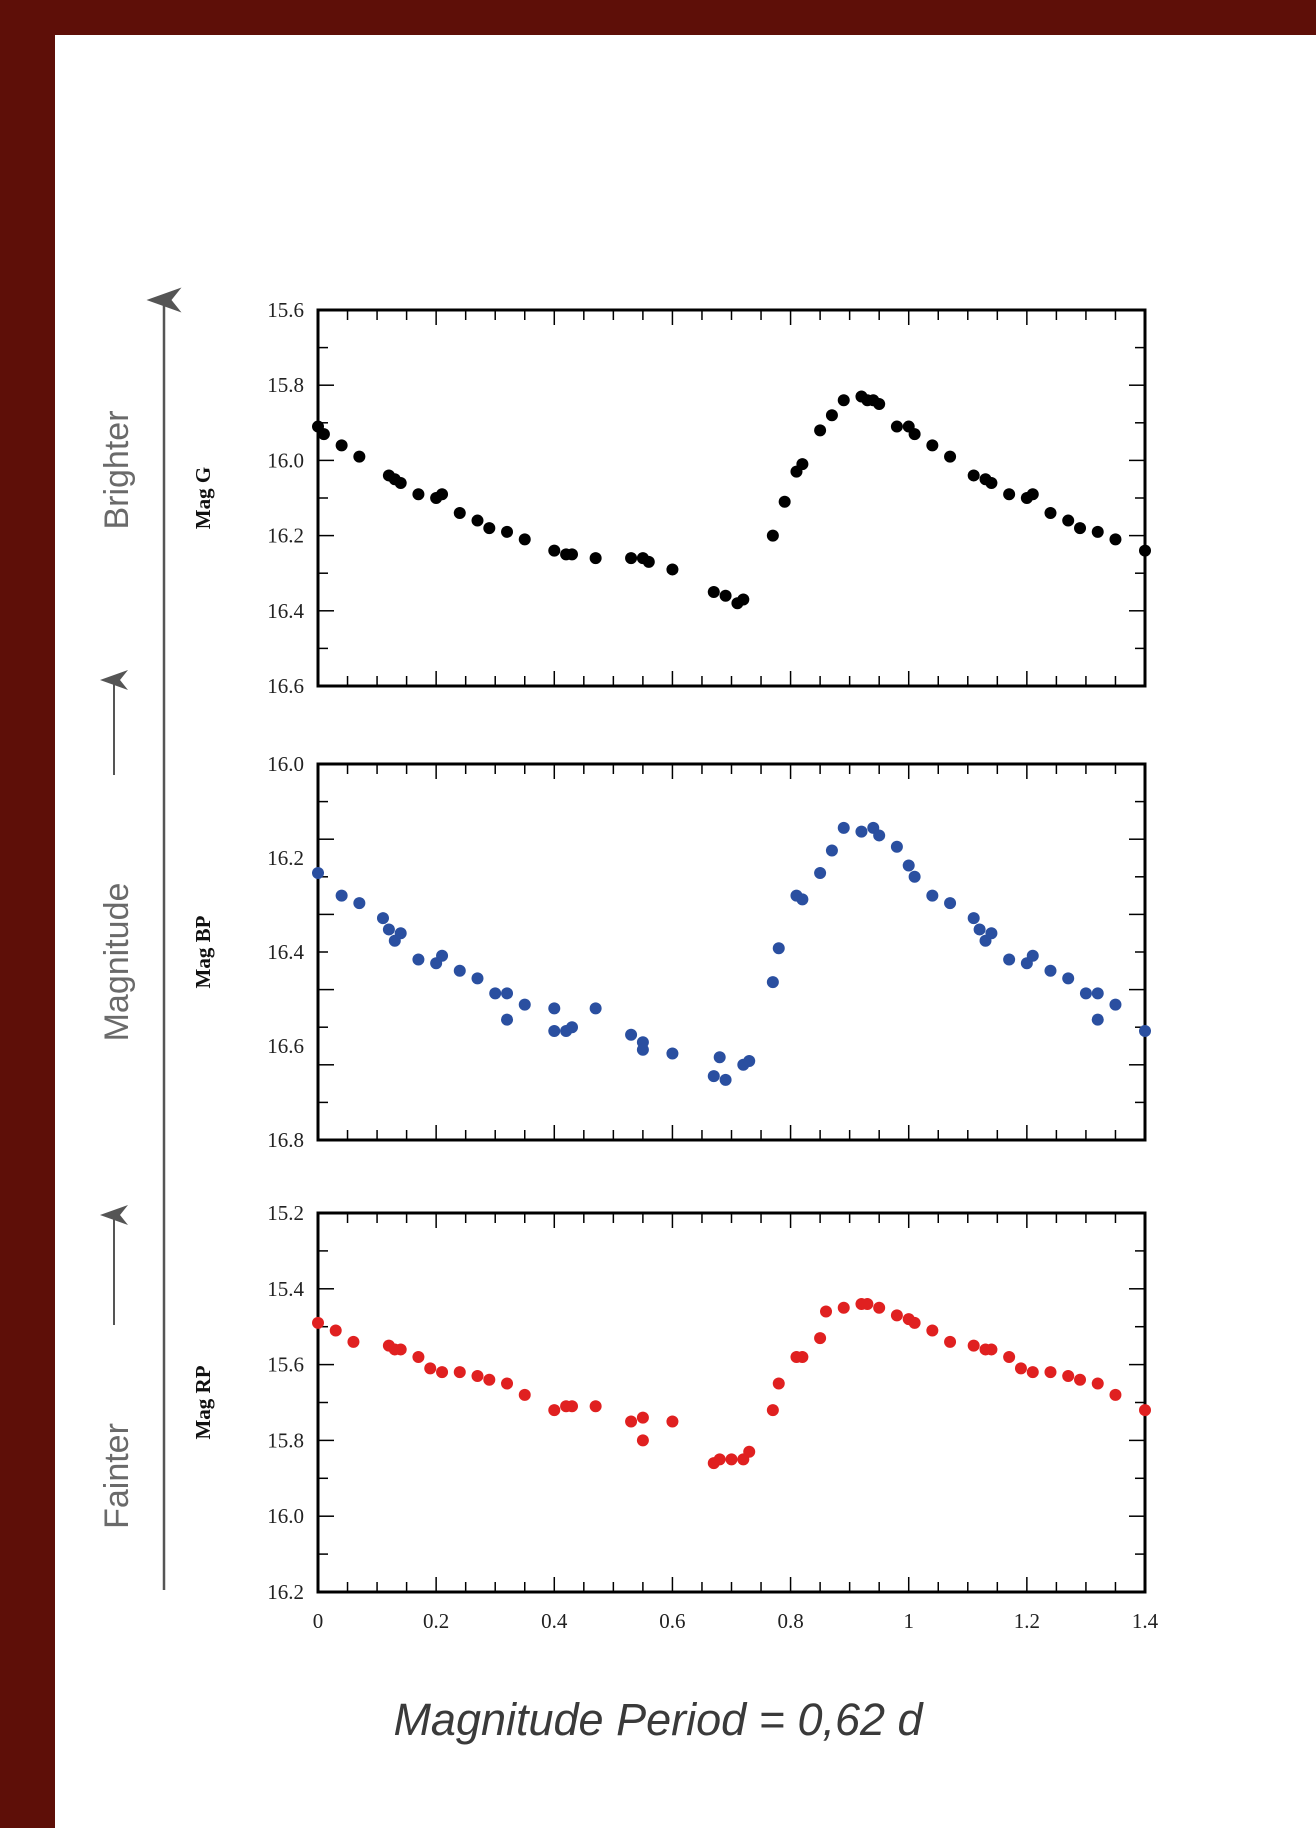 This screenshot has height=1828, width=1316. I want to click on x-tick-label: 1.4, so click(1145, 1621).